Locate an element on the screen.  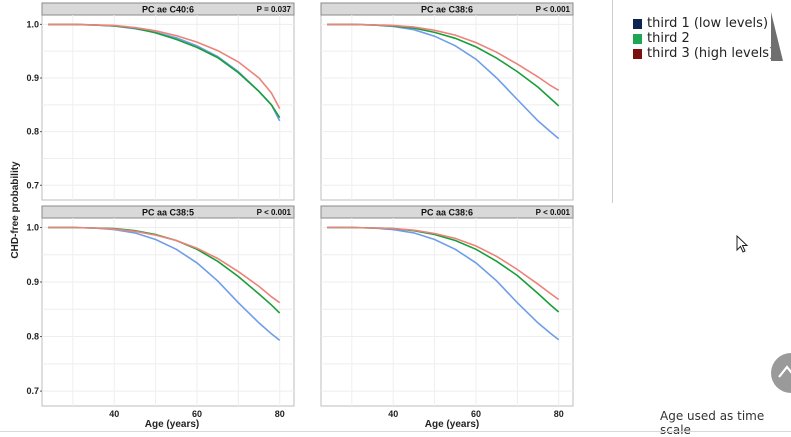
legend-item-third-3: third 3 (high levels) is located at coordinates (703, 53).